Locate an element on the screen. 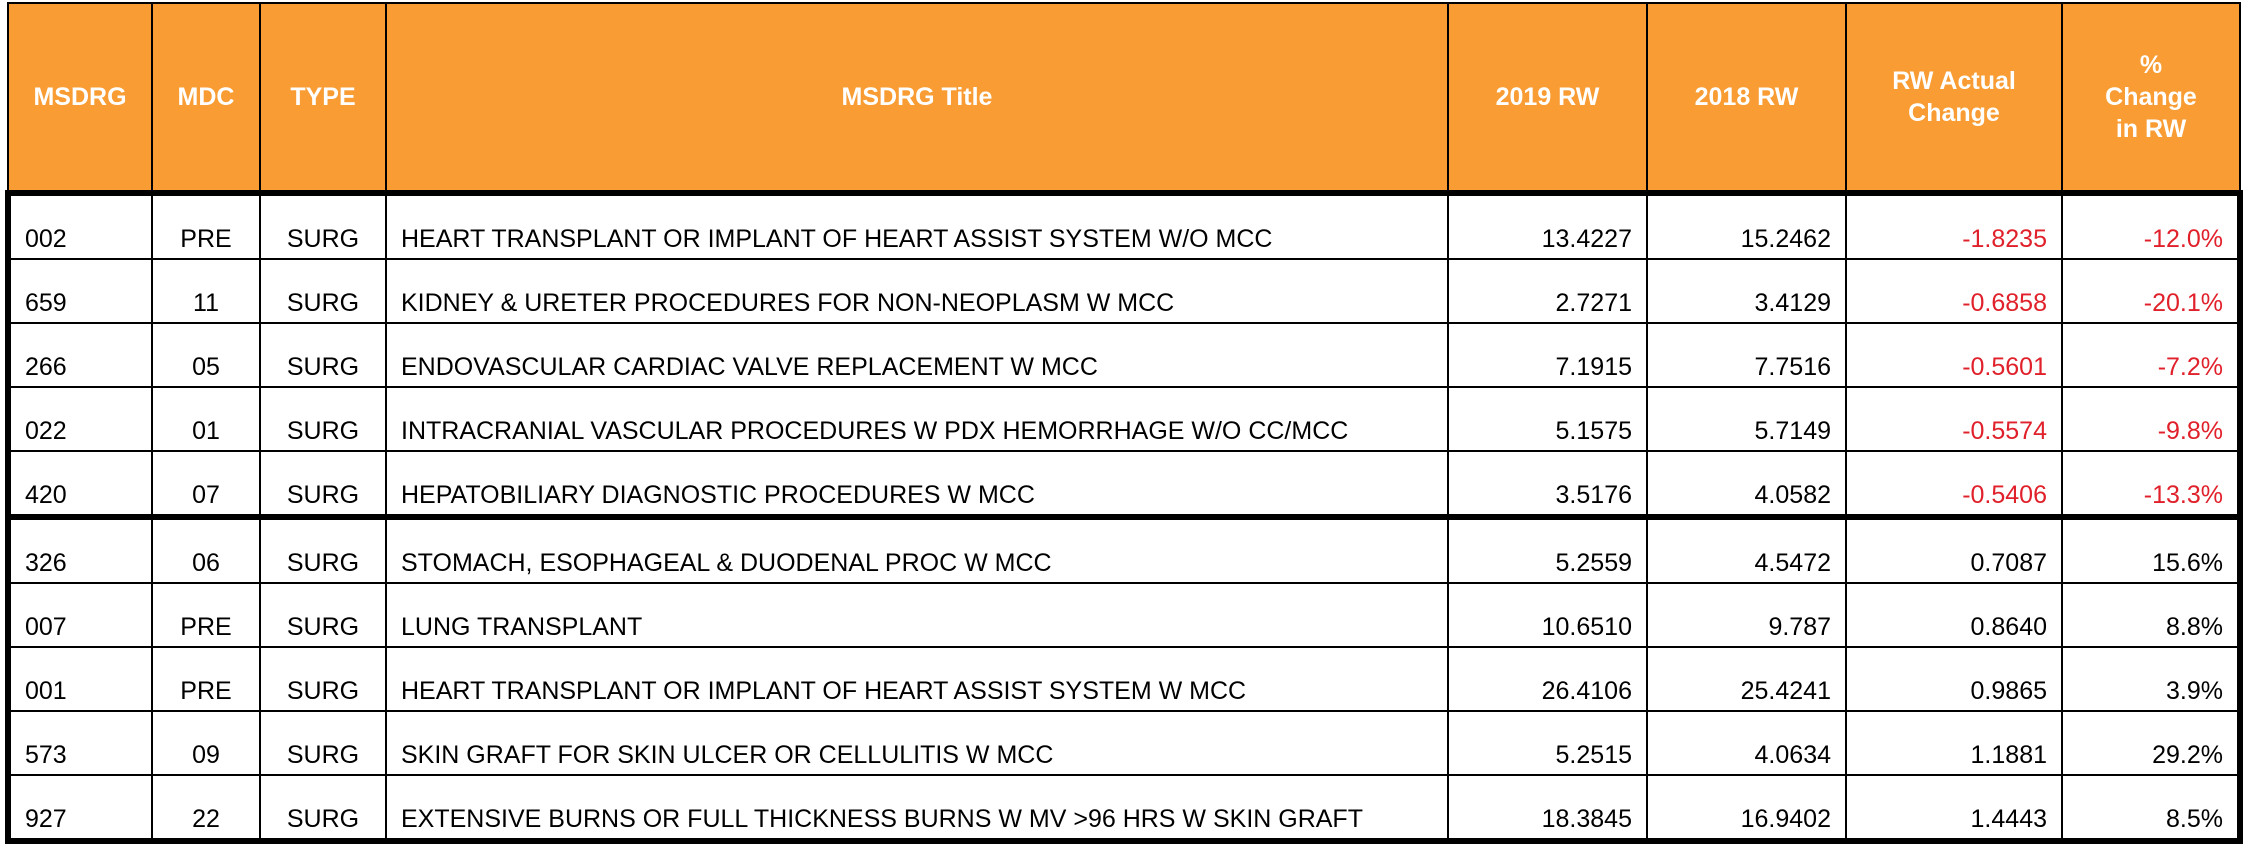  cell-msdrg: 007 is located at coordinates (80, 615).